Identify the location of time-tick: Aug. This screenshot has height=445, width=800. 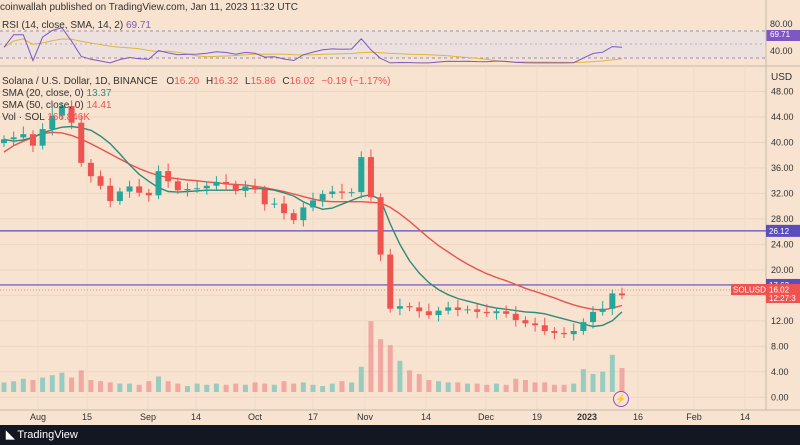
(38, 417).